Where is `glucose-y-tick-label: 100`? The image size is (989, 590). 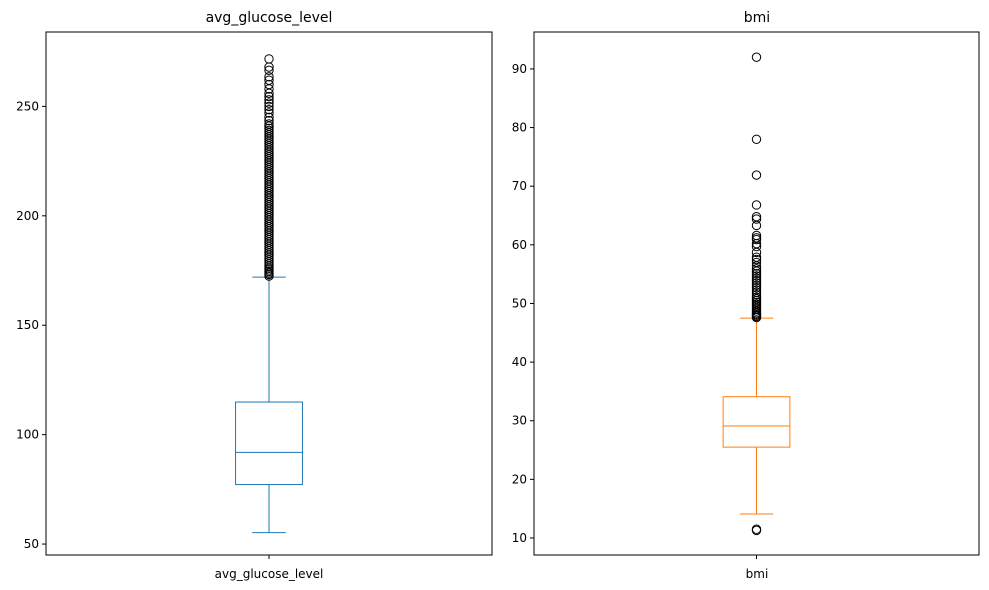 glucose-y-tick-label: 100 is located at coordinates (27, 435).